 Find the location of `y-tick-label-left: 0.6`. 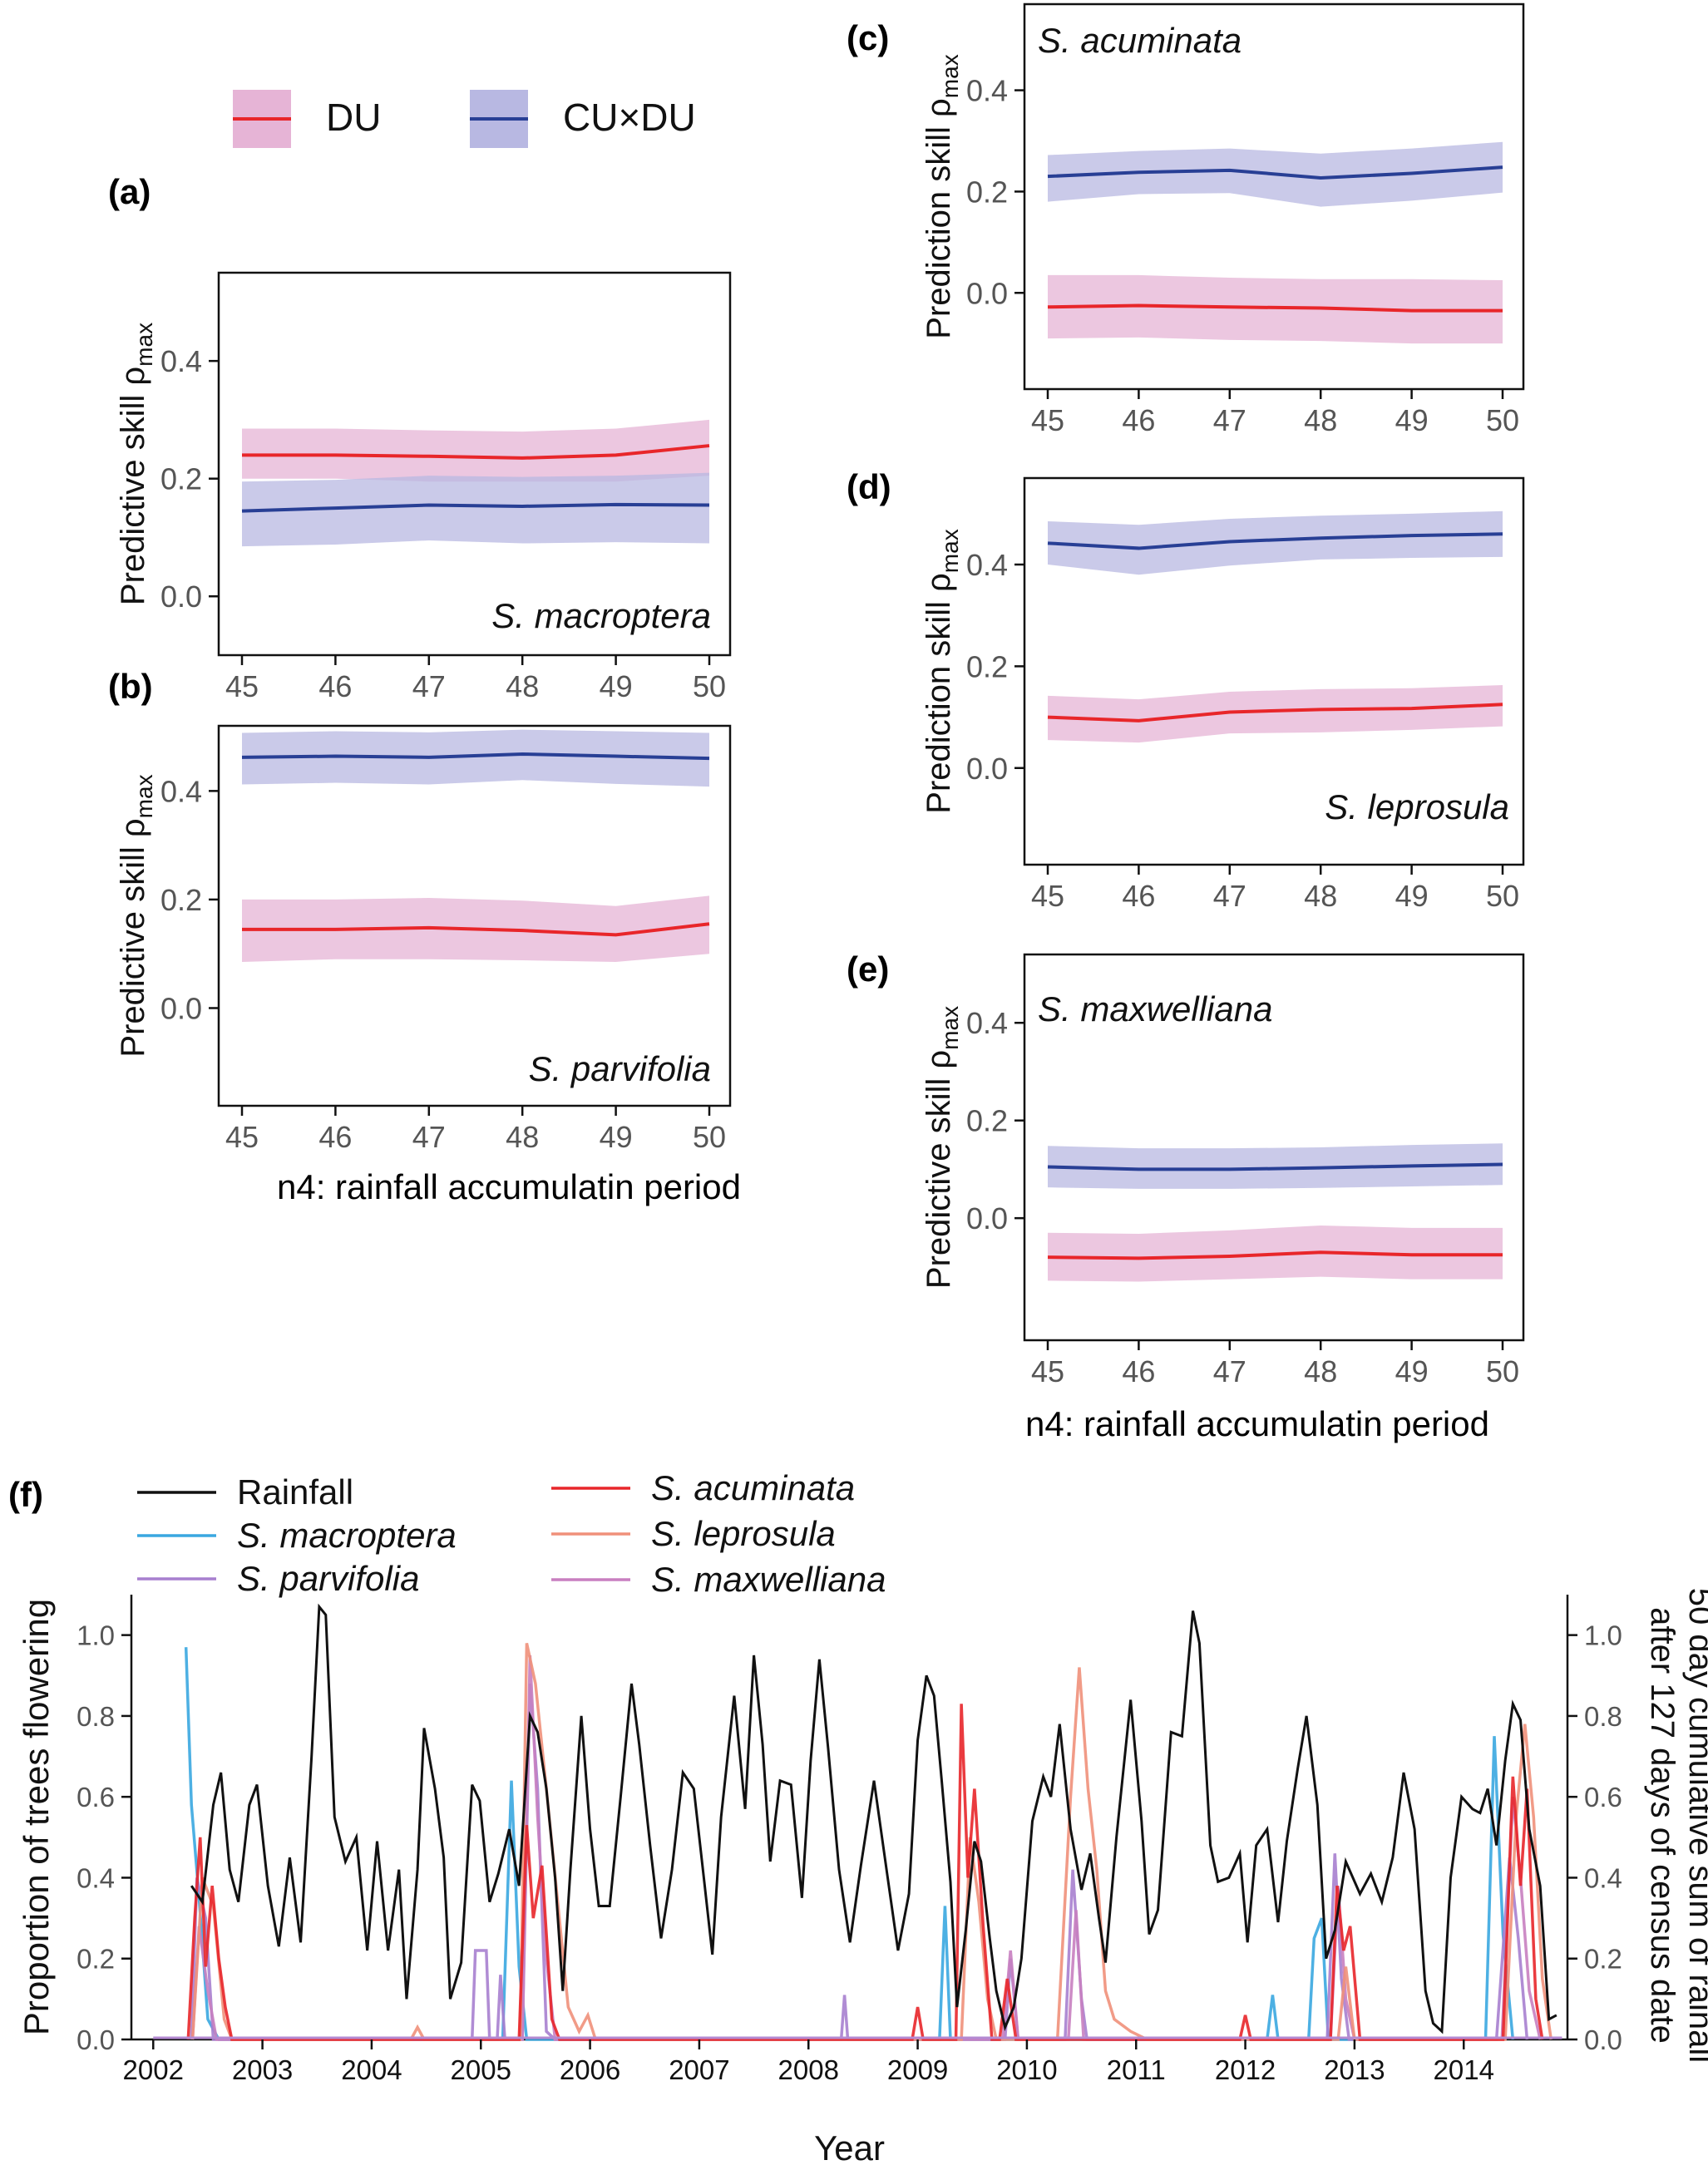

y-tick-label-left: 0.6 is located at coordinates (96, 1797).